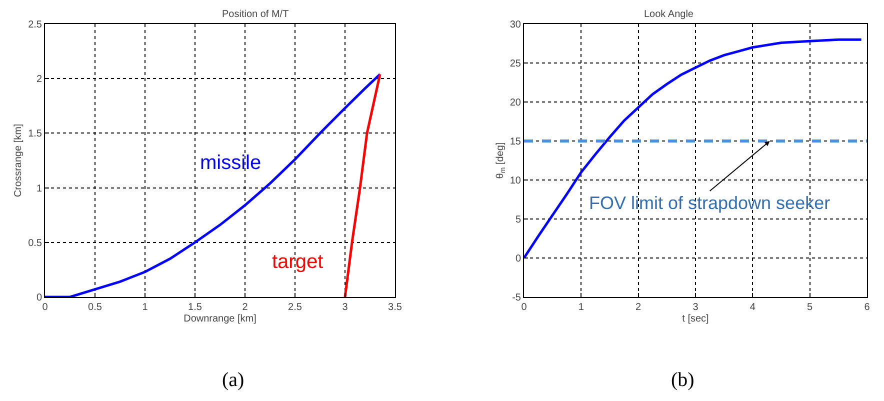 Image resolution: width=884 pixels, height=401 pixels. Describe the element at coordinates (35, 134) in the screenshot. I see `y-tick-label: 1.5` at that location.